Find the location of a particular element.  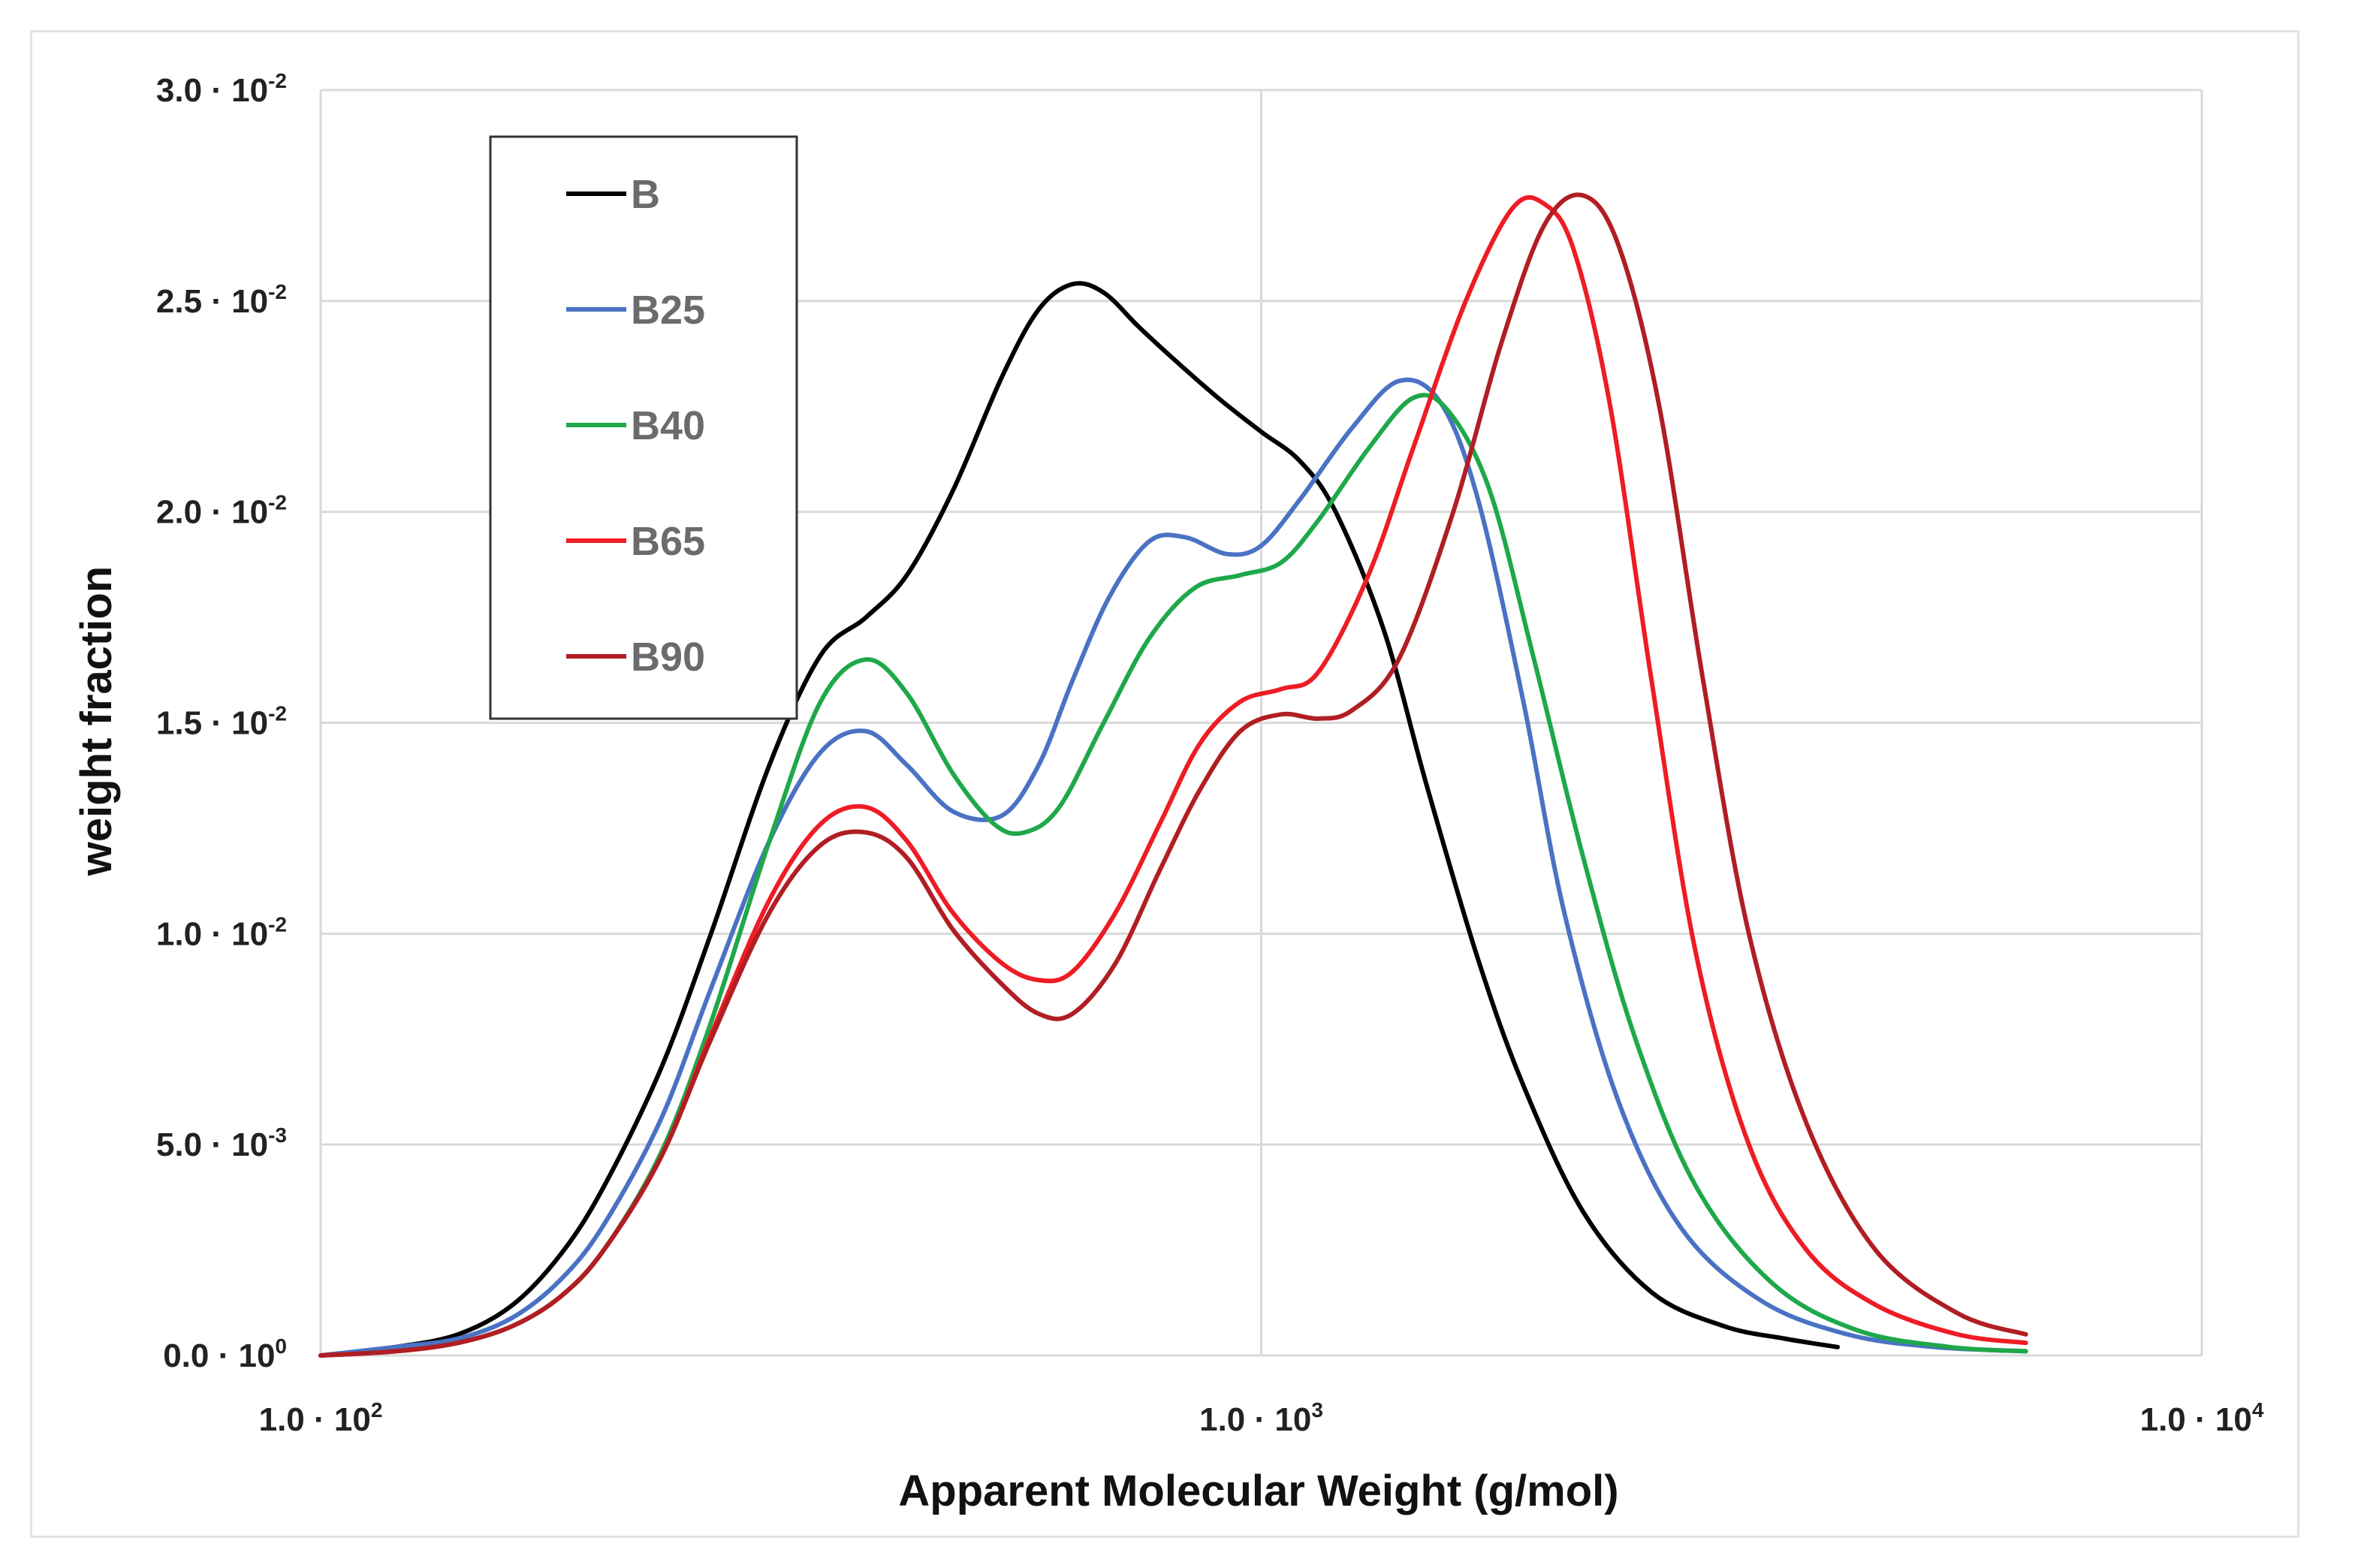

x-tick-label: 1.0 · 104 is located at coordinates (2202, 1418).